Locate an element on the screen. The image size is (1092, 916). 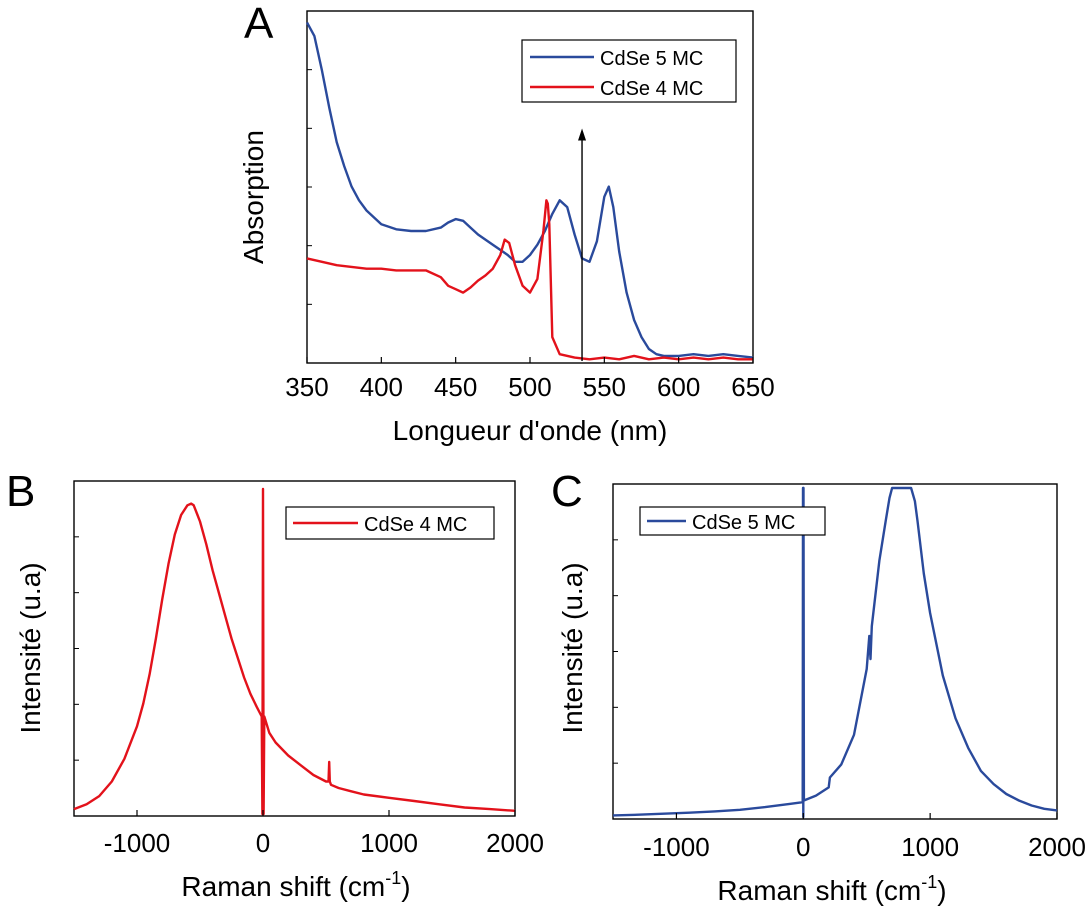
legend-c: CdSe 5 MC is located at coordinates (732, 521).